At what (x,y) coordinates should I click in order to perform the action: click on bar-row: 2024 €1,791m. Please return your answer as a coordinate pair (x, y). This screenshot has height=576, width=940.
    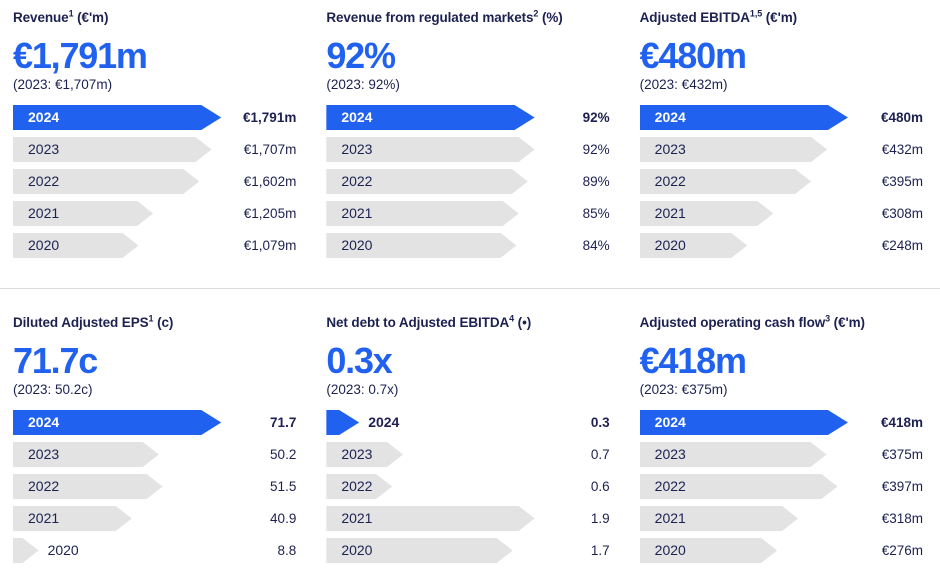
    Looking at the image, I should click on (155, 117).